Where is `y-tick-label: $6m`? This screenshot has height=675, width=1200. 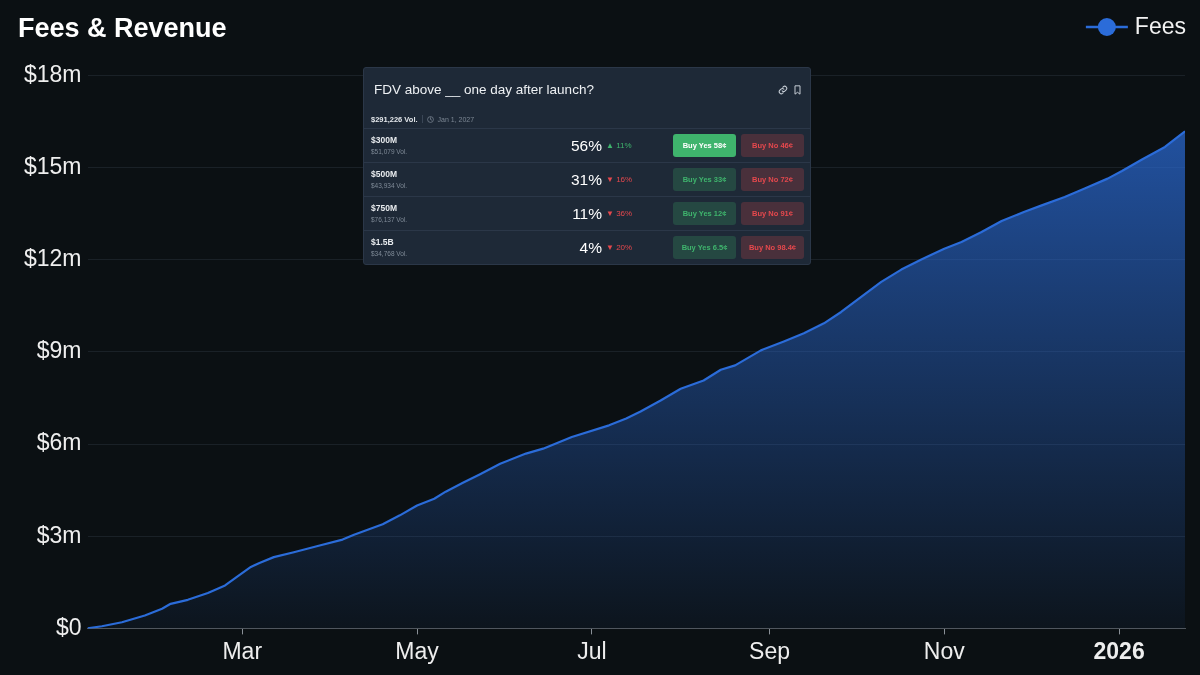 y-tick-label: $6m is located at coordinates (59, 442).